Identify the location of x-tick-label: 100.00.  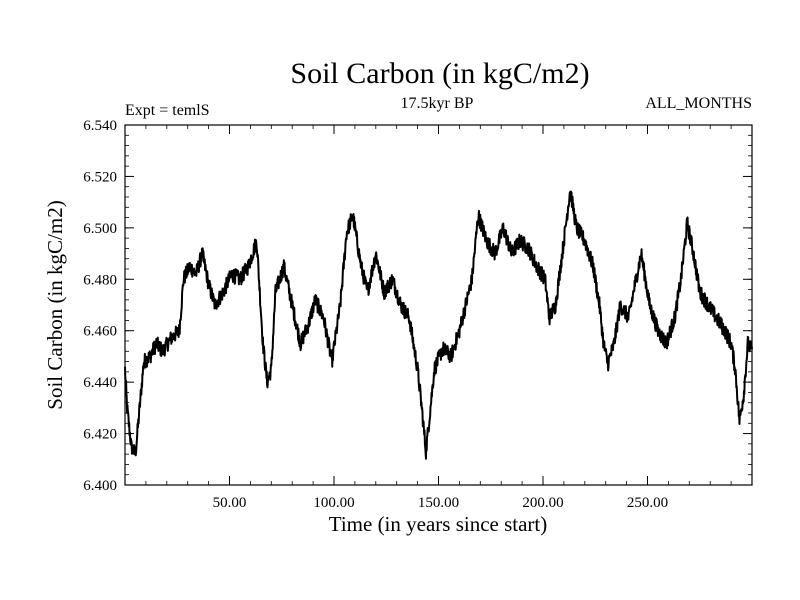
(333, 503).